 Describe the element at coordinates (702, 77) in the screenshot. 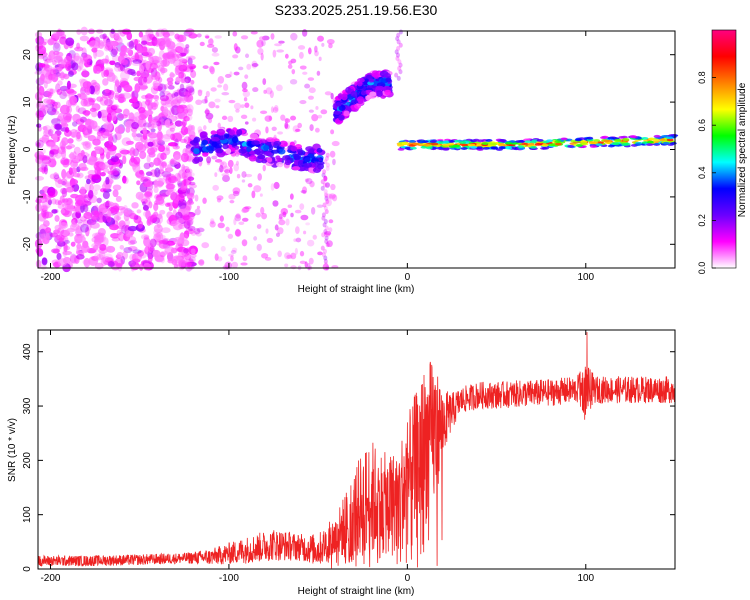

I see `colorbar-tick-label: 0.8` at that location.